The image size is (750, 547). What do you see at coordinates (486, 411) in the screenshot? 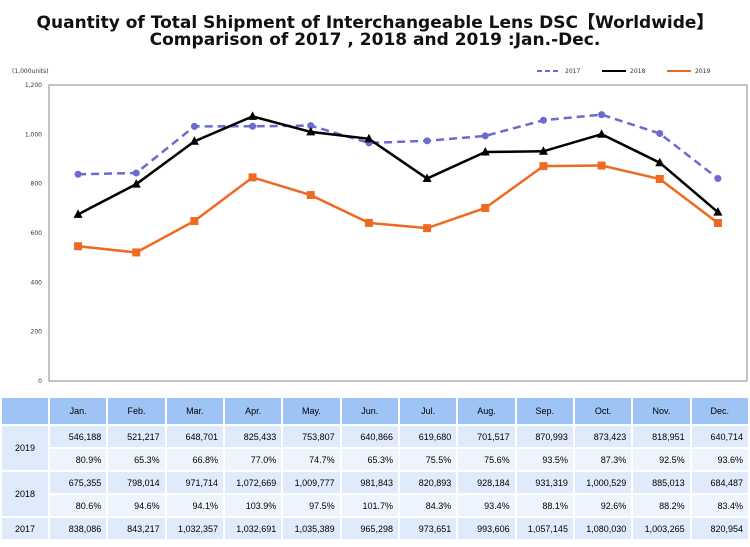
I see `month-header: Aug.` at bounding box center [486, 411].